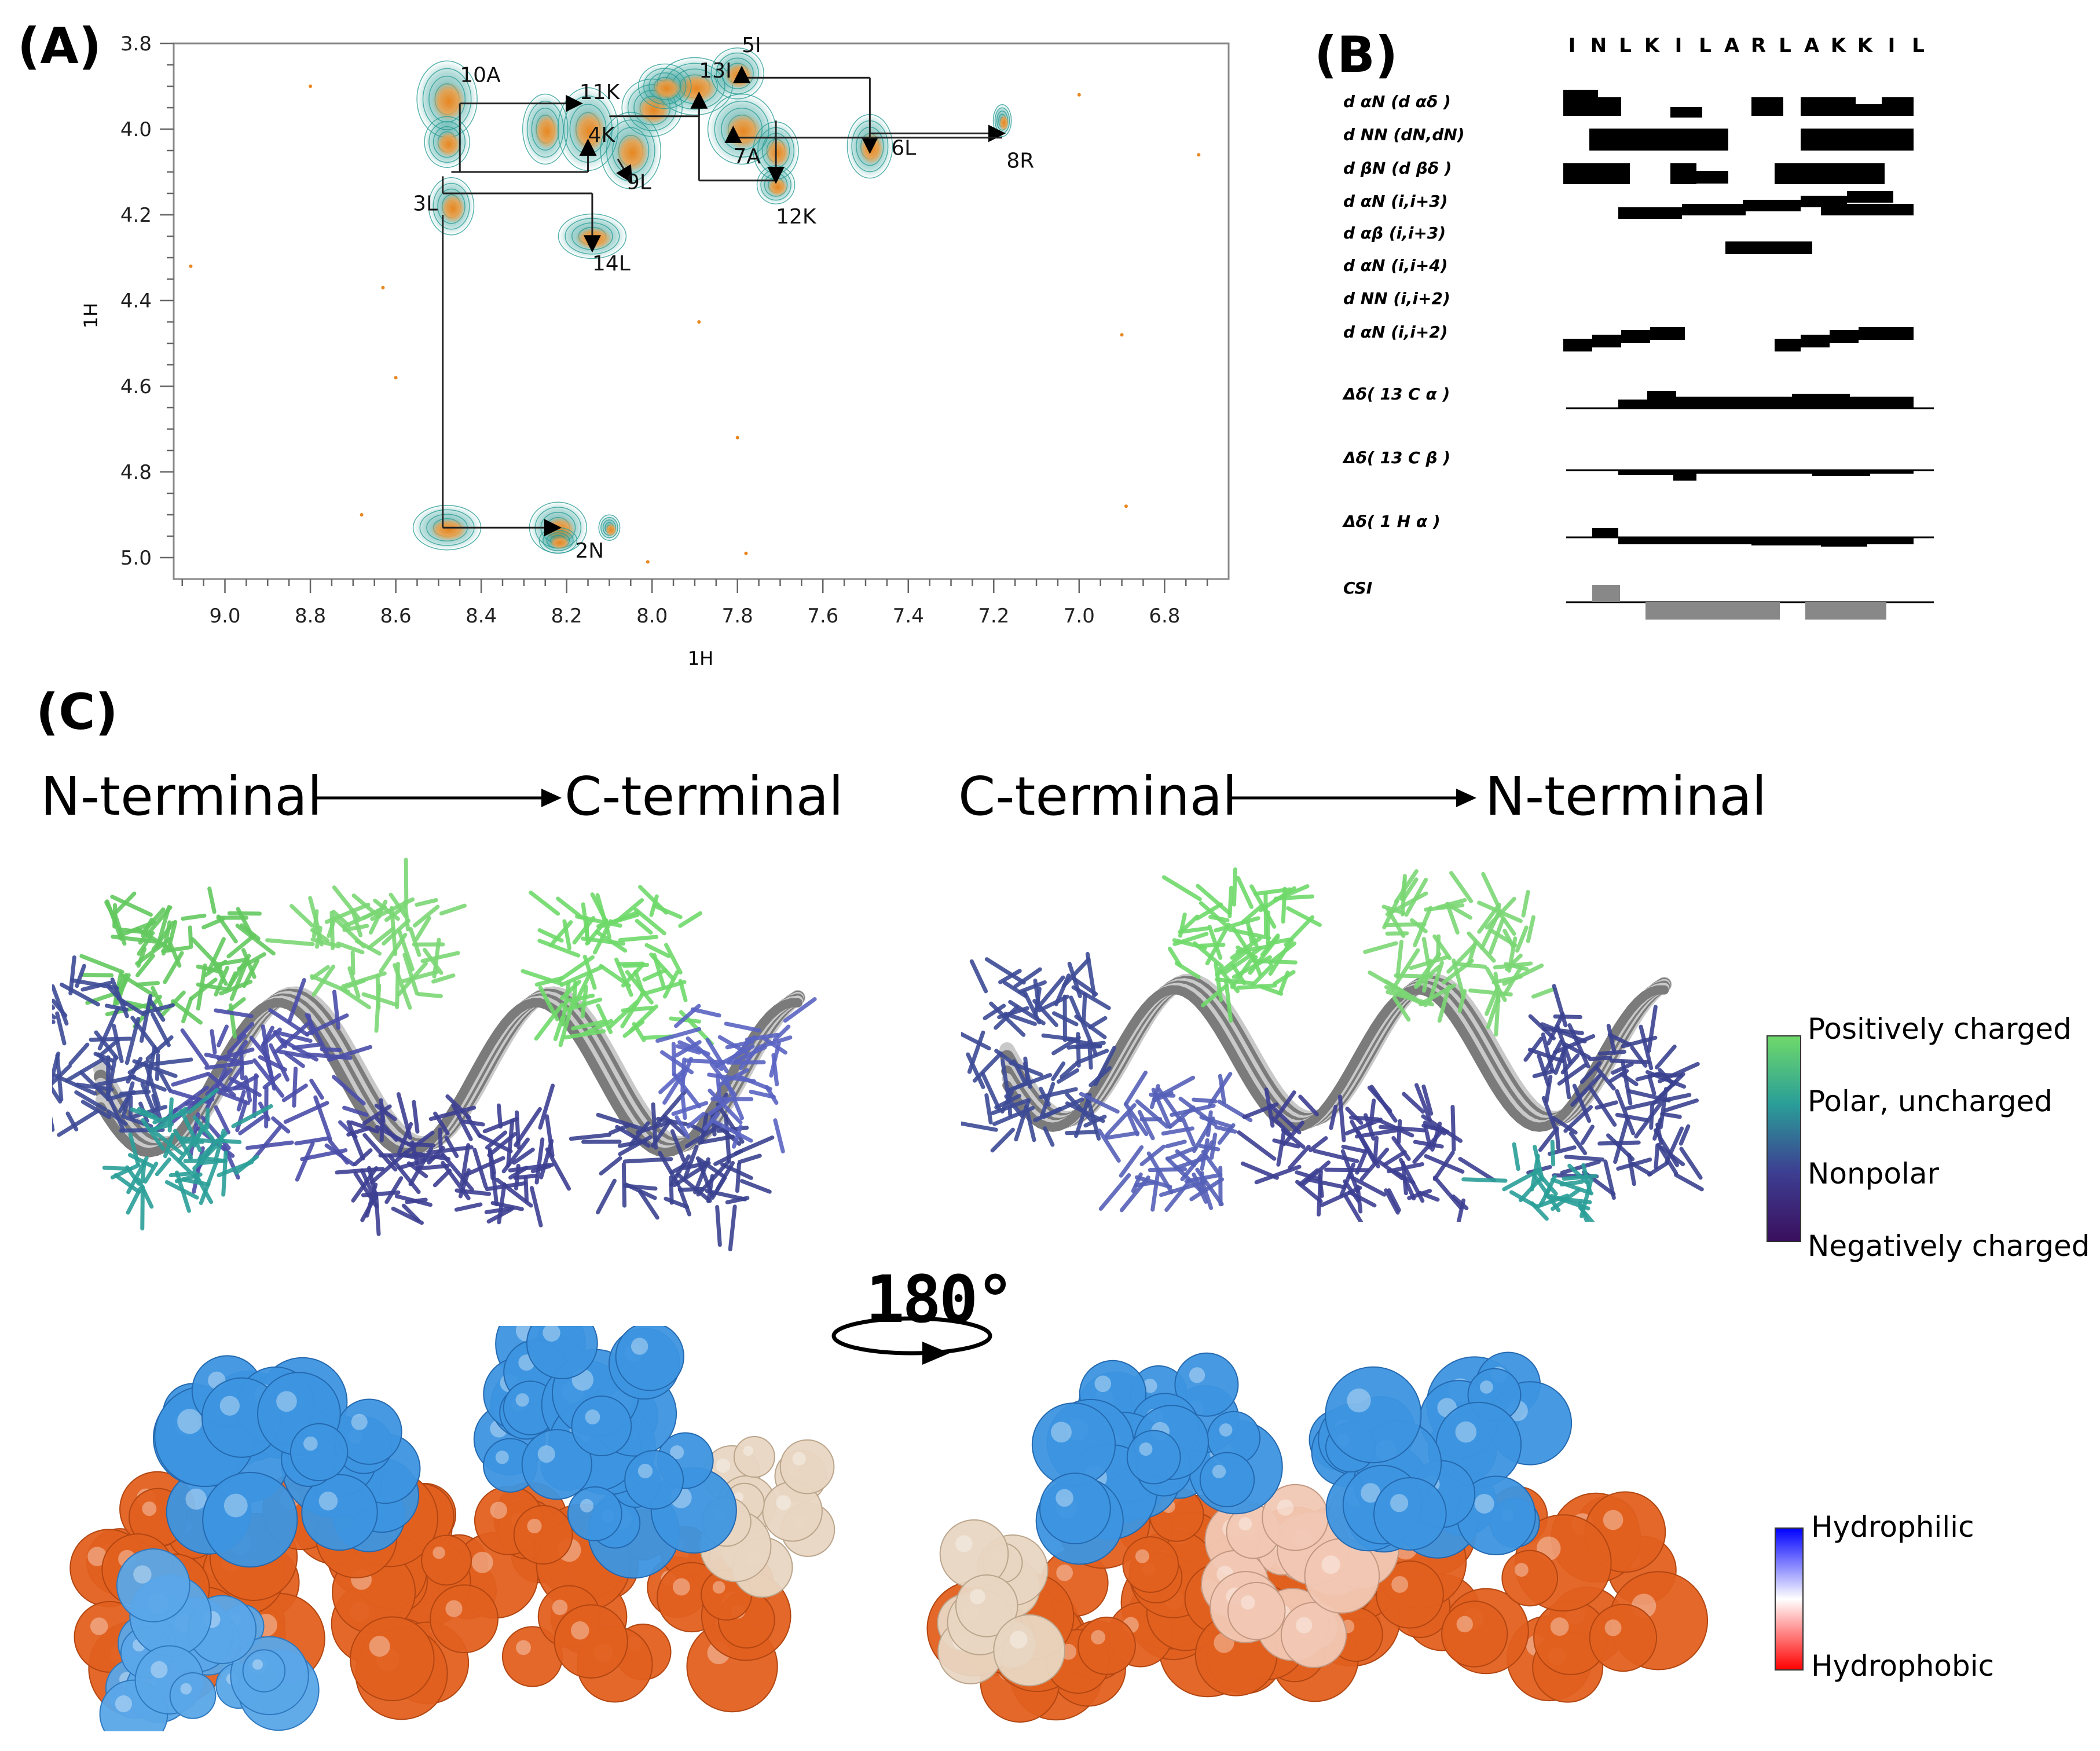  I want to click on x-tick-label: 7.6, so click(823, 616).